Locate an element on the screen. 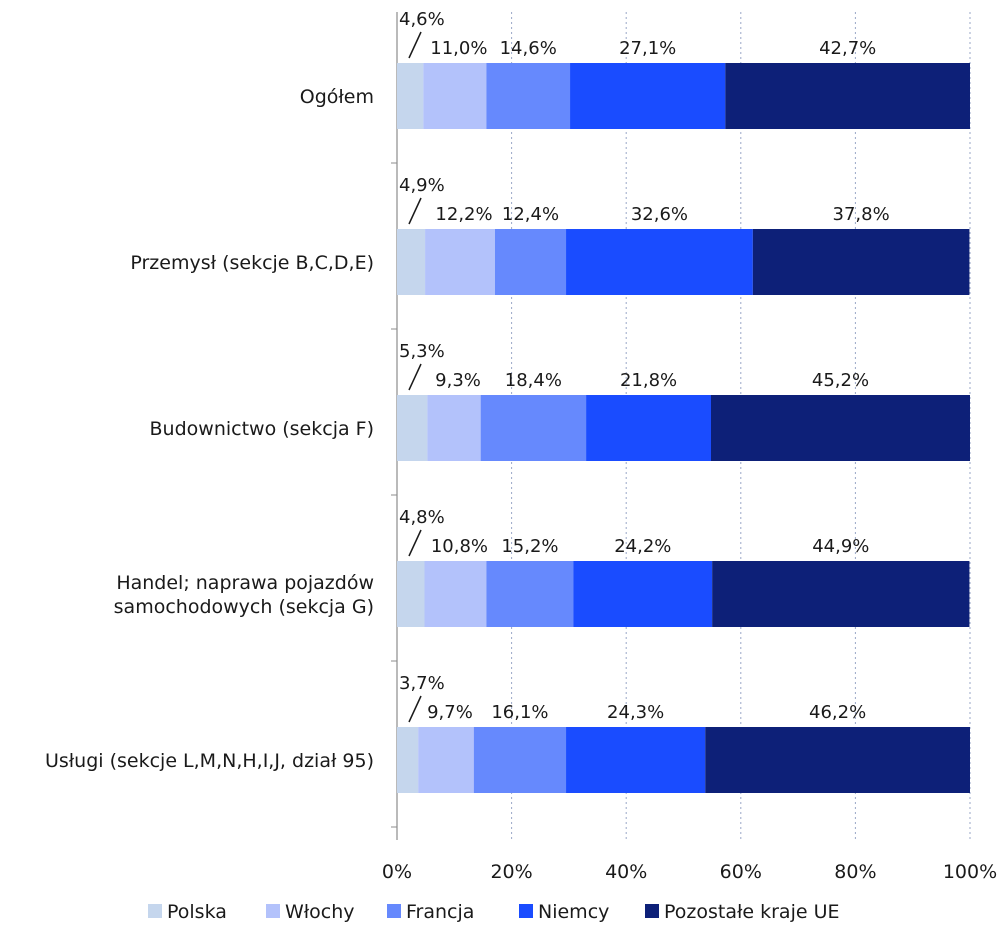 The height and width of the screenshot is (933, 1001). legend-label: Francja is located at coordinates (440, 912).